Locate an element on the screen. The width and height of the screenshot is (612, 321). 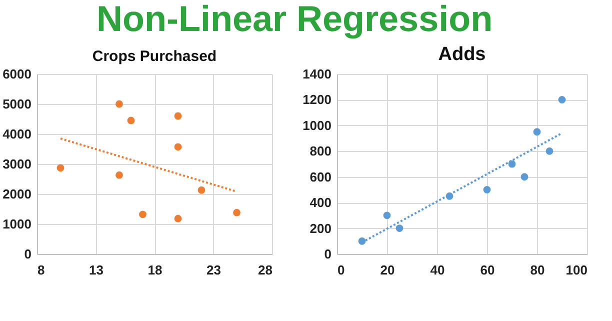
y-tick-label: 4000 is located at coordinates (17, 134).